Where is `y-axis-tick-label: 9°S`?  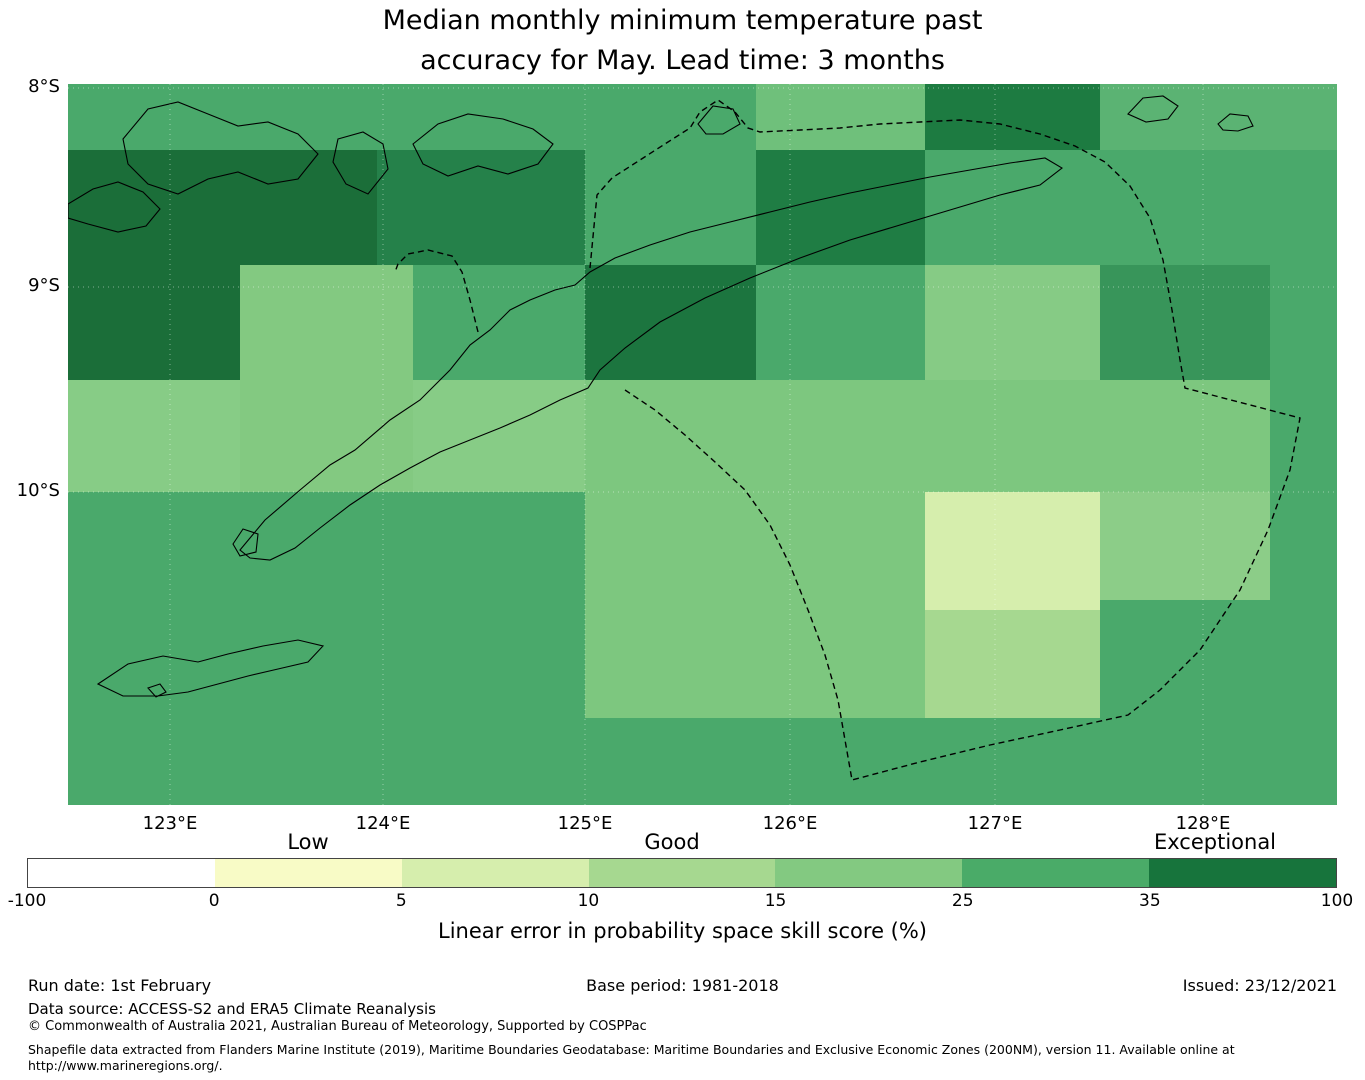 y-axis-tick-label: 9°S is located at coordinates (44, 285).